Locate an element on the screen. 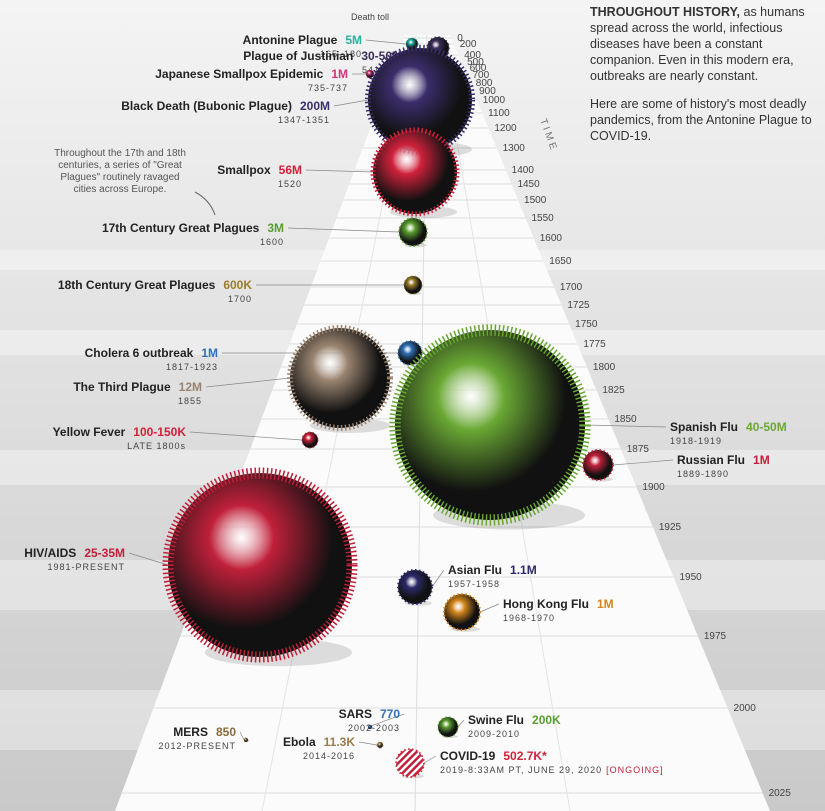 The image size is (825, 811). pandemic: Ebola 11.3K 2014-2016 is located at coordinates (333, 748).